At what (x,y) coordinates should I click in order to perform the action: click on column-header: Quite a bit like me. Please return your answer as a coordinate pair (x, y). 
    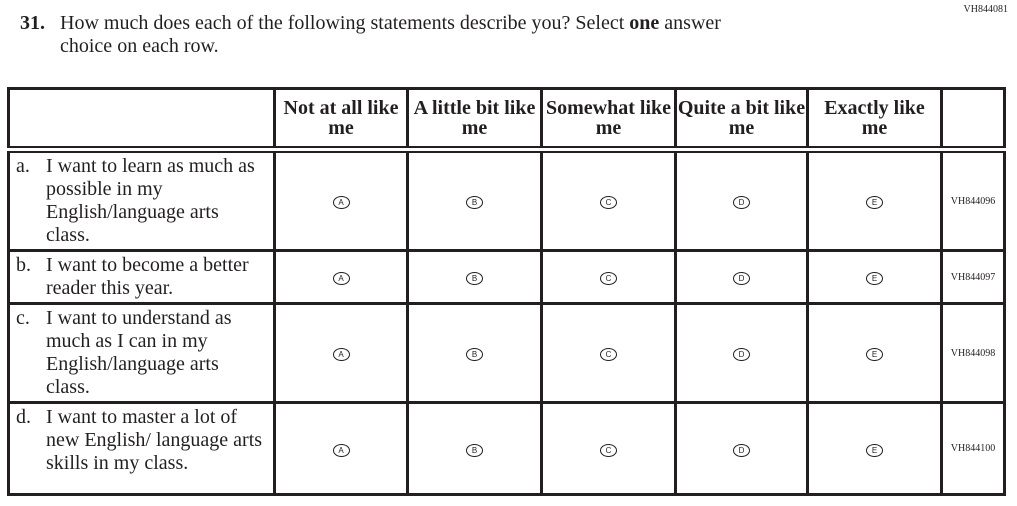
    Looking at the image, I should click on (741, 120).